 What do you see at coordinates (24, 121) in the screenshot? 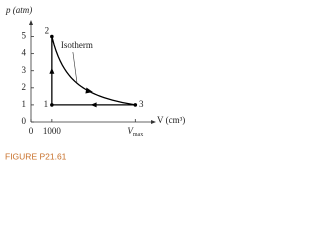
I see `y-tick-label: 0` at bounding box center [24, 121].